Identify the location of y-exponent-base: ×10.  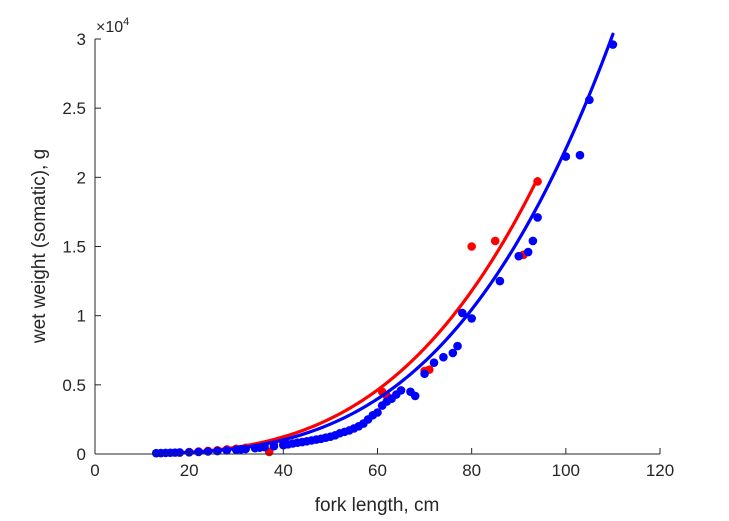
(109, 27).